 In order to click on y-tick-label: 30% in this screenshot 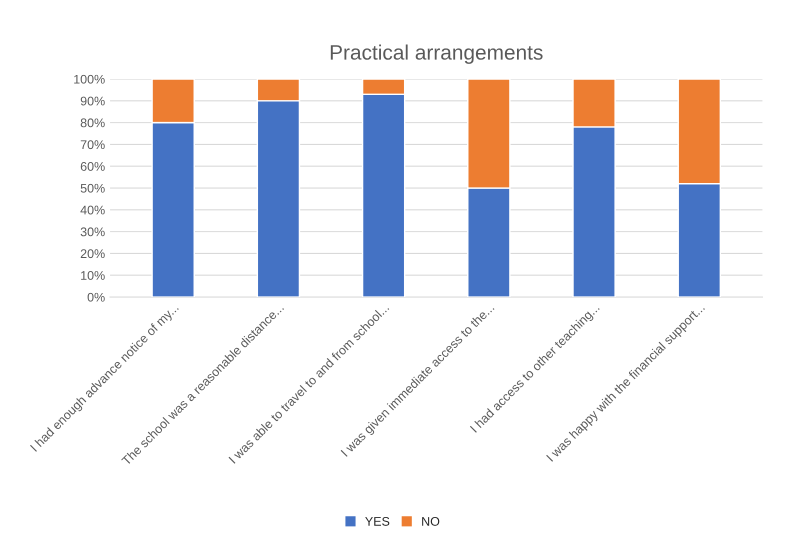, I will do `click(92, 231)`.